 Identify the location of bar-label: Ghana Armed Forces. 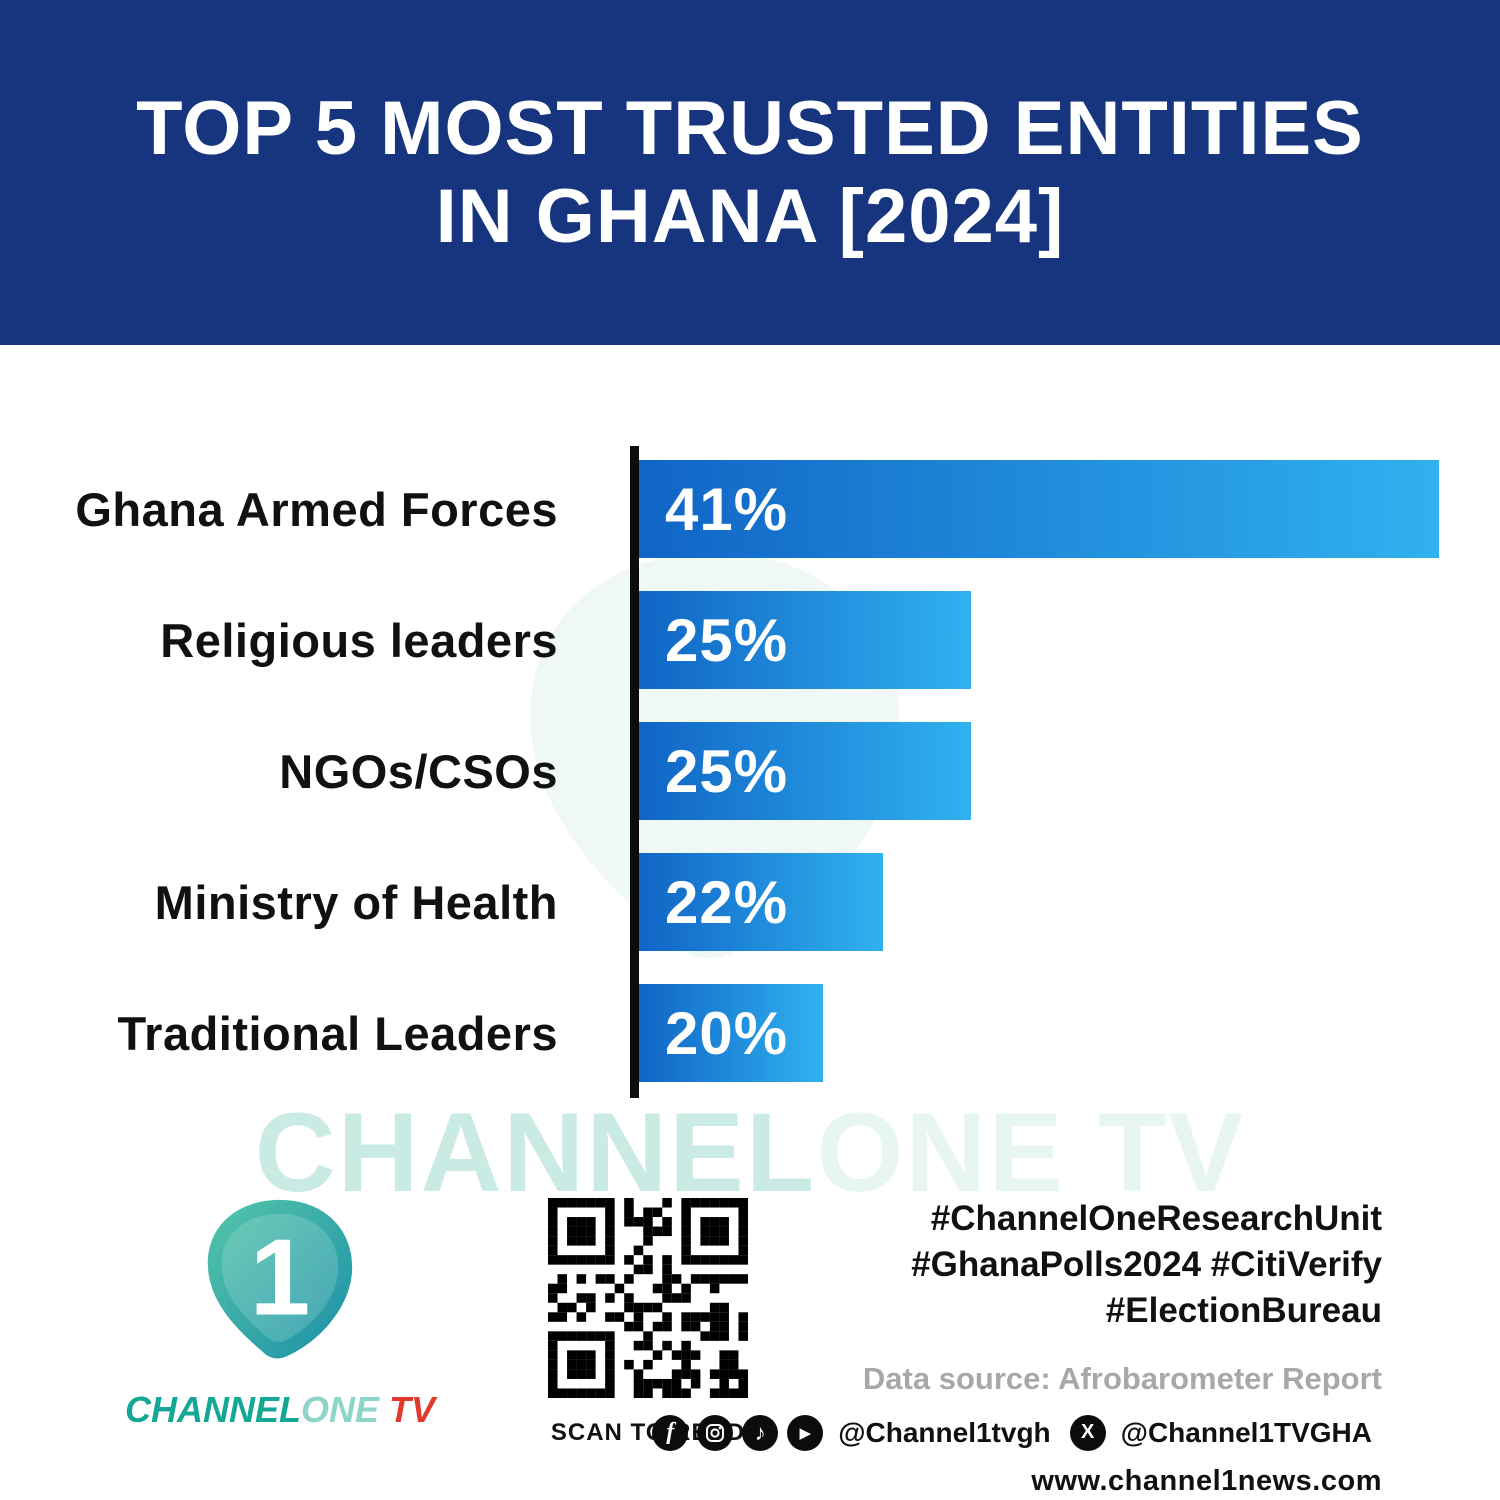
(316, 509).